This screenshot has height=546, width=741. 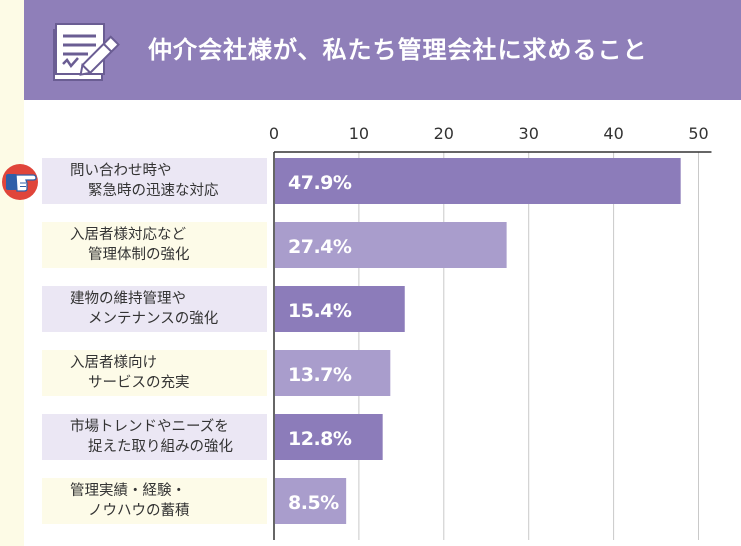 I want to click on category-label-line: 捉えた取り組みの強化, so click(x=160, y=447).